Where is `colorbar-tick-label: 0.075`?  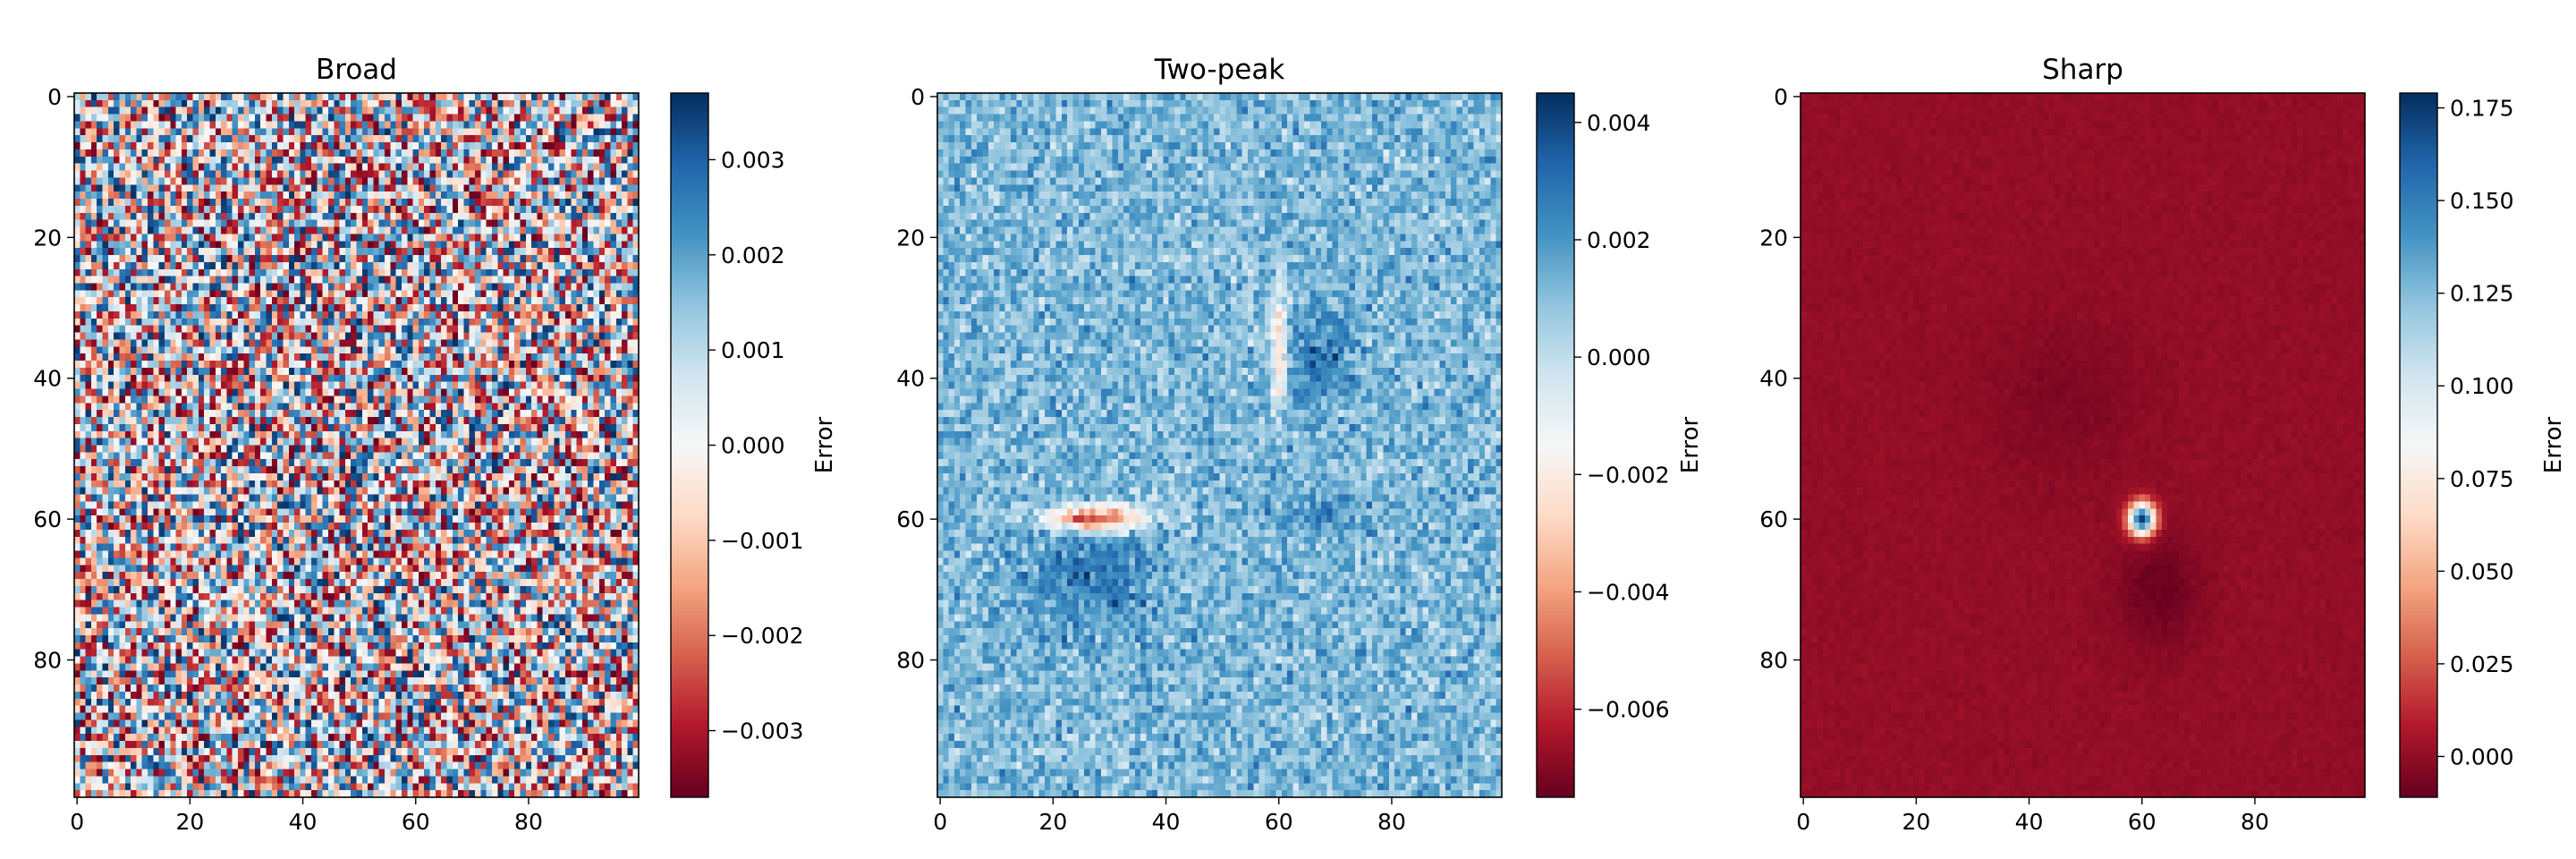
colorbar-tick-label: 0.075 is located at coordinates (2482, 479).